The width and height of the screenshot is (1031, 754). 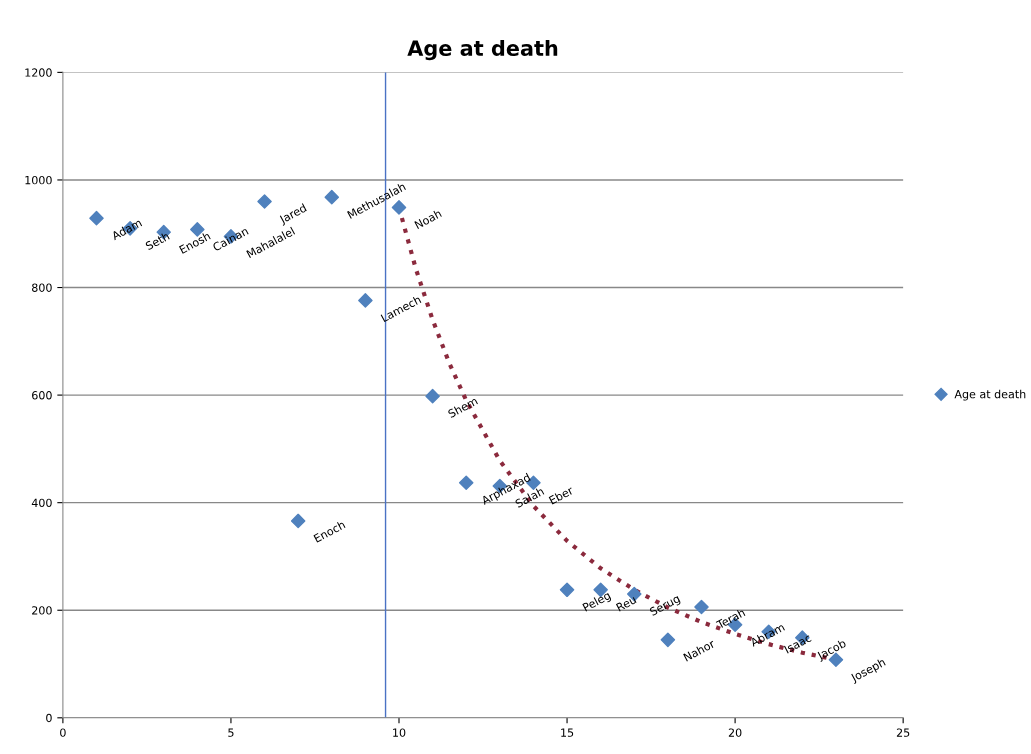 I want to click on y-tick-label: 800, so click(x=42, y=287).